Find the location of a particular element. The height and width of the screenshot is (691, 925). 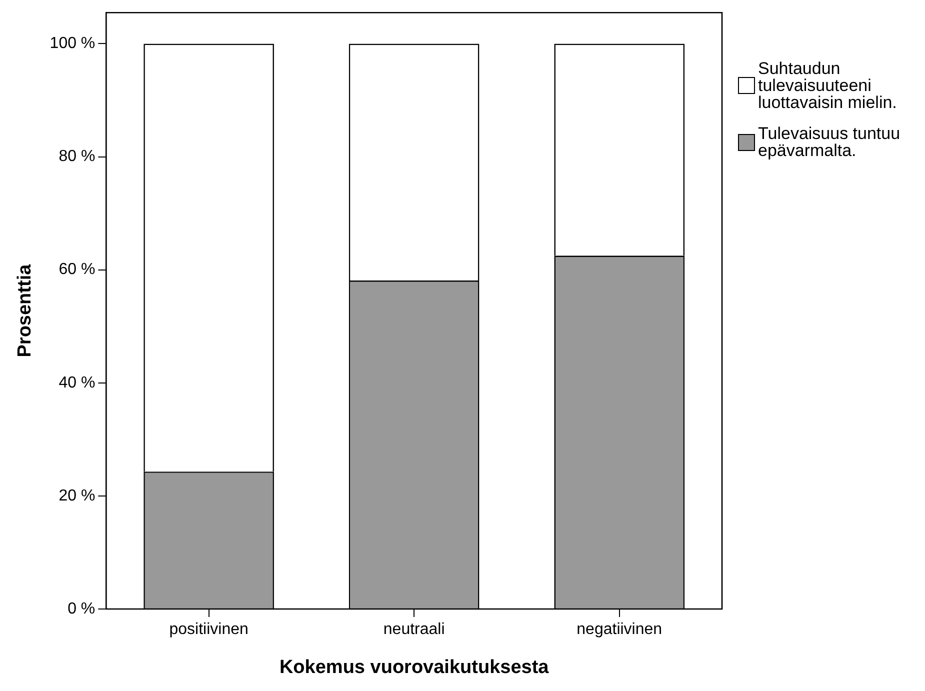

y-tick-label: 100 % is located at coordinates (73, 43).